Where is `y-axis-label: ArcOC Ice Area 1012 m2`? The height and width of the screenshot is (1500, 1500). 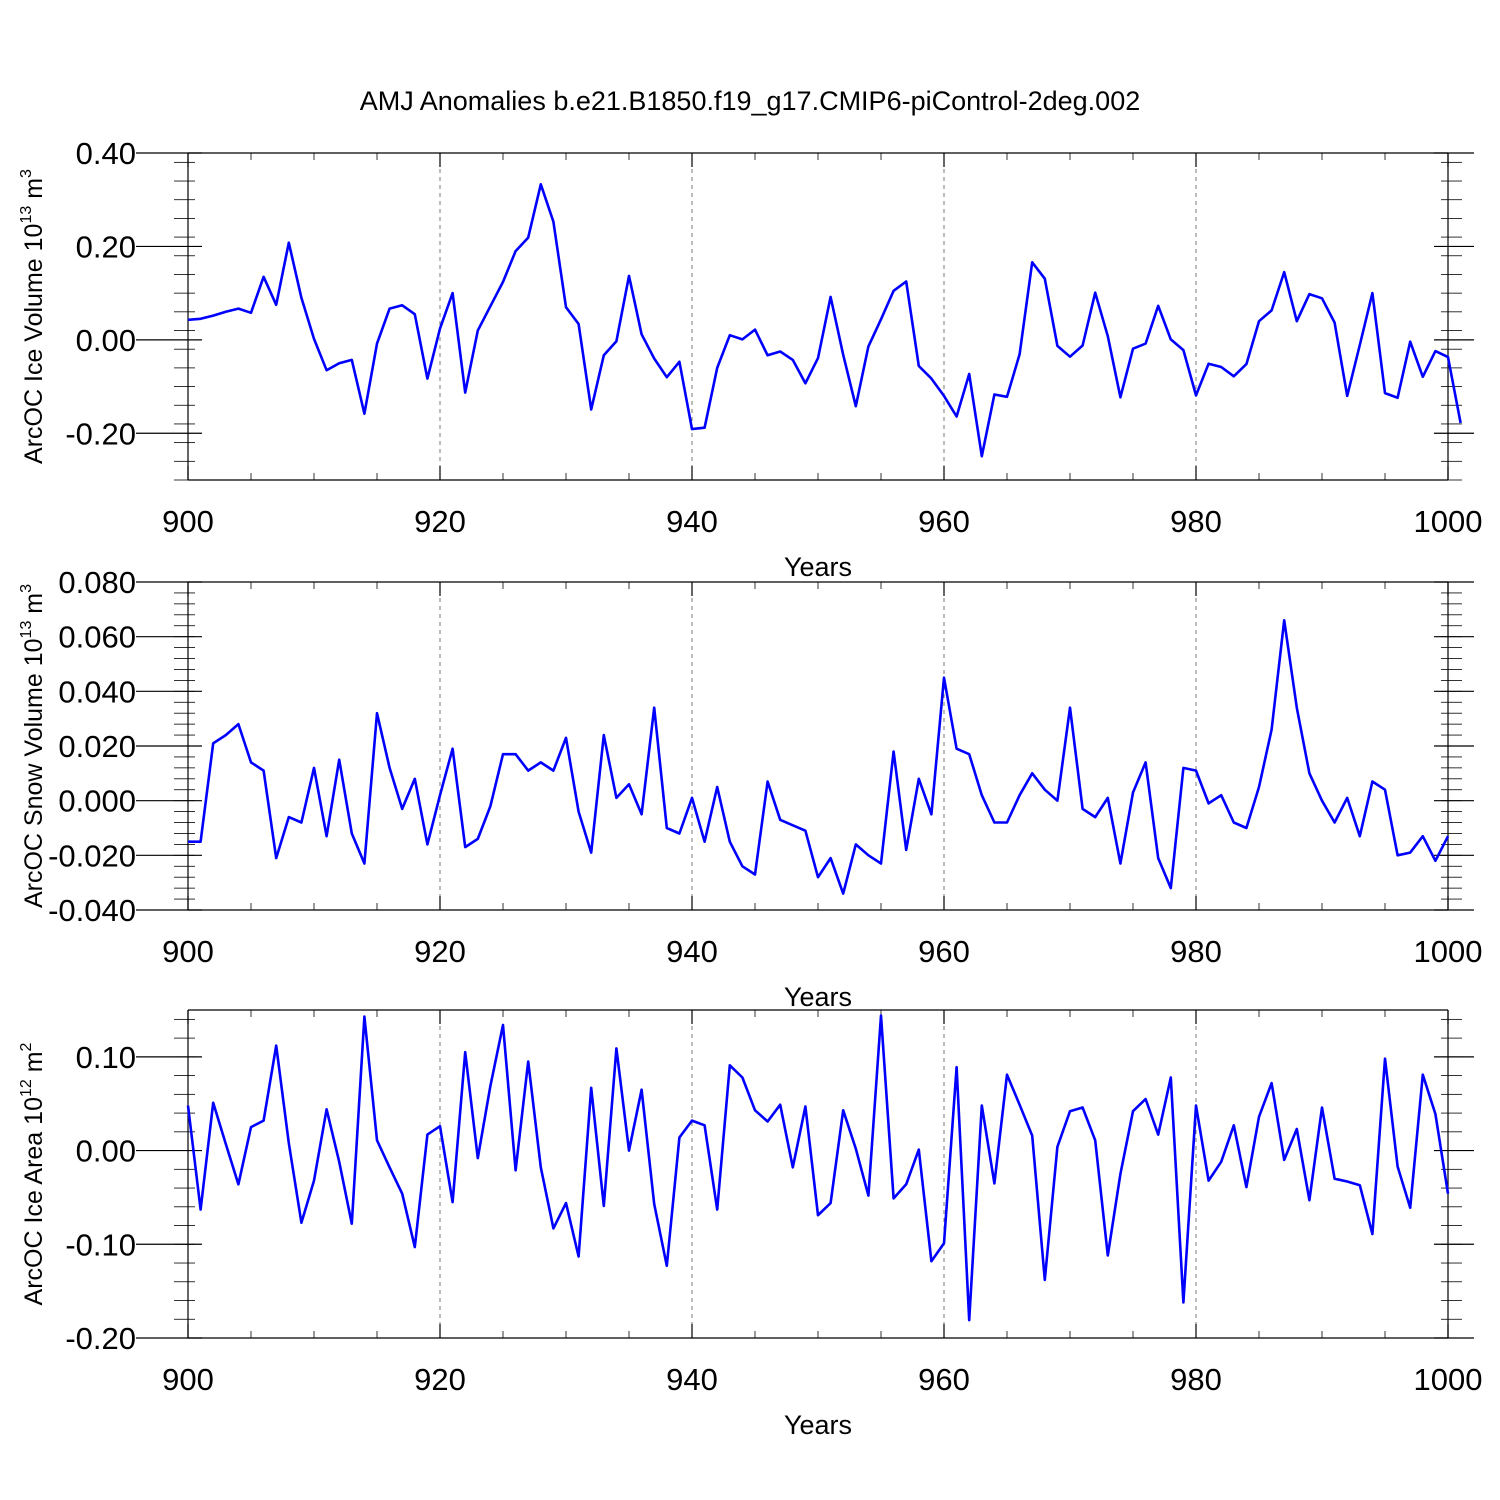
y-axis-label: ArcOC Ice Area 1012 m2 is located at coordinates (33, 1173).